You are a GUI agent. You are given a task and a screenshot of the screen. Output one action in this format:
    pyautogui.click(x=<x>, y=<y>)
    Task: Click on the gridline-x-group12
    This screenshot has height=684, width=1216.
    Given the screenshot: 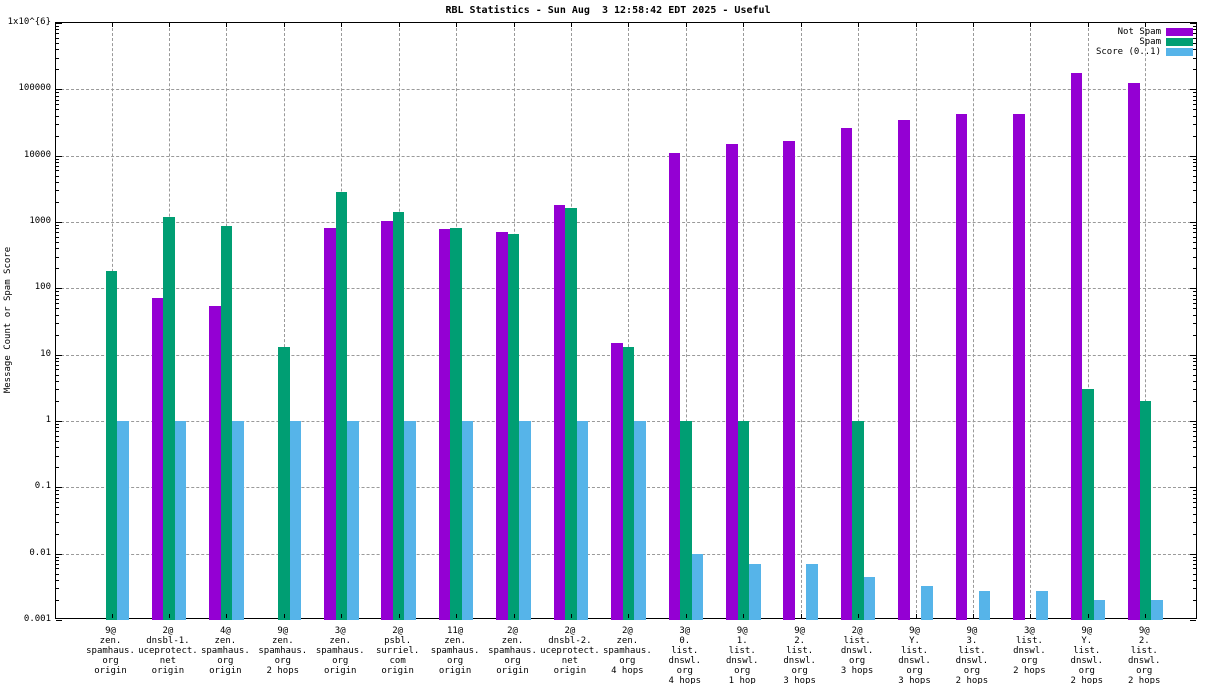 What is the action you would take?
    pyautogui.click(x=744, y=320)
    